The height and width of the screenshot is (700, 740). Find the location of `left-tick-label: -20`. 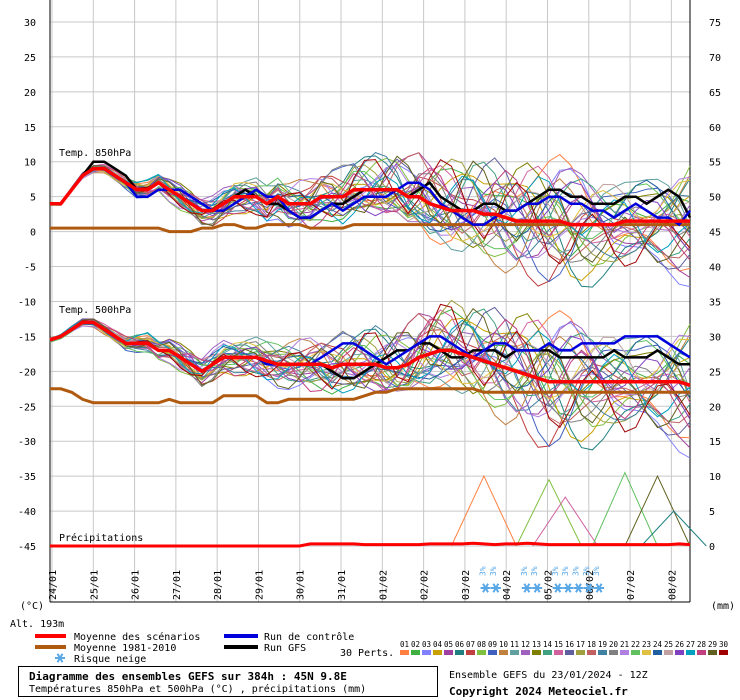

left-tick-label: -20 is located at coordinates (27, 372).